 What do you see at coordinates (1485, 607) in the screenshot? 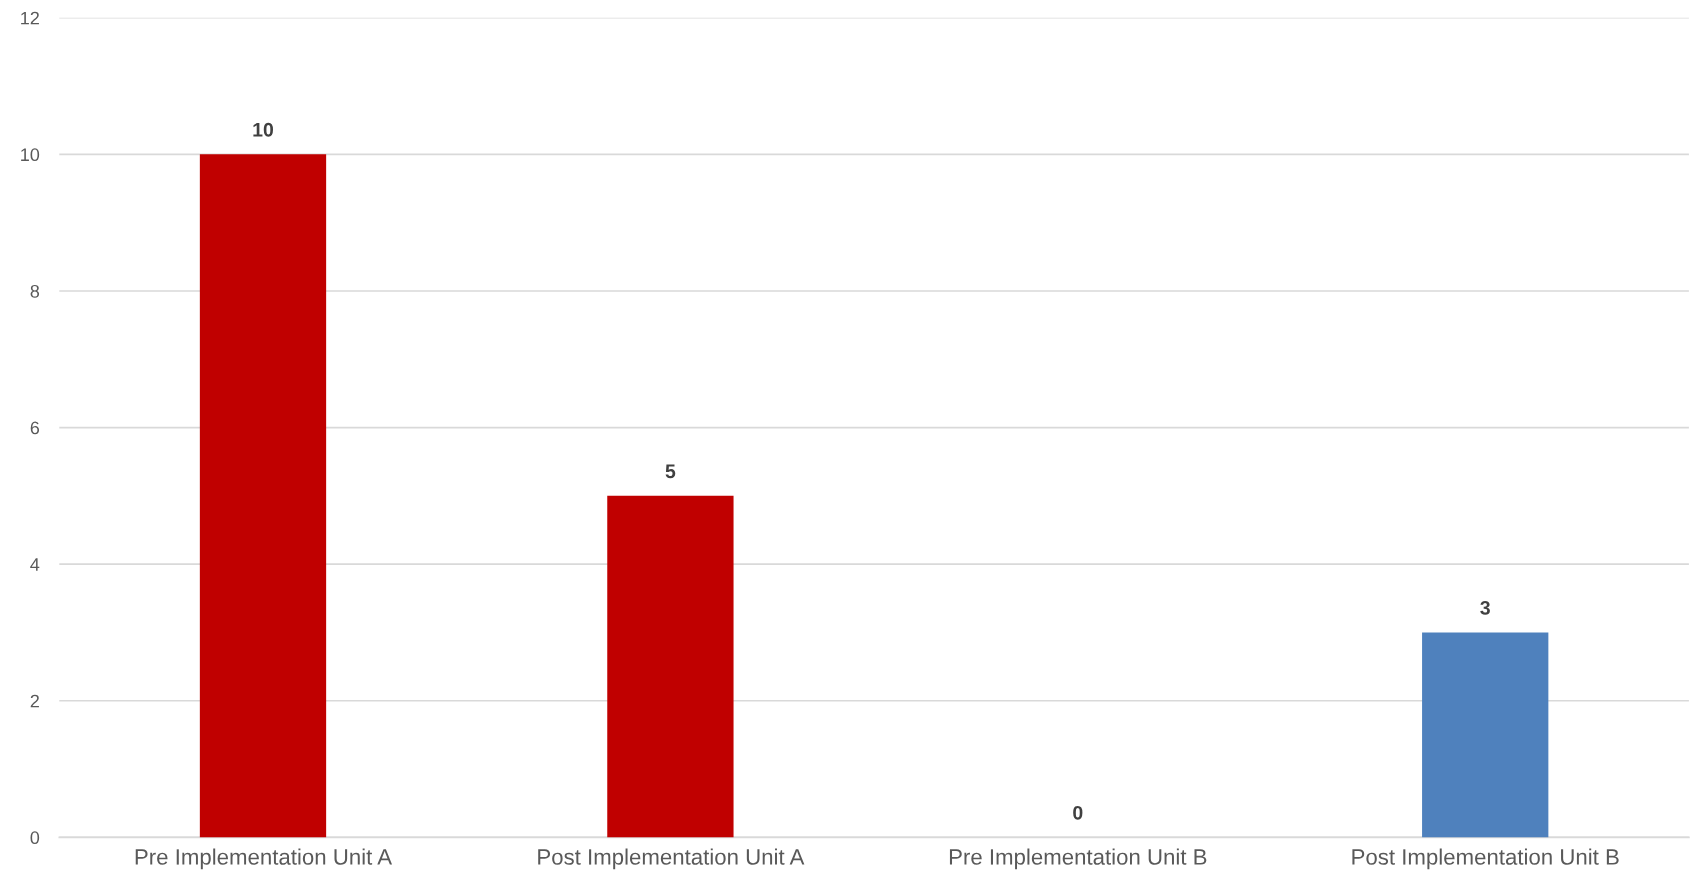
I see `data-label: 3` at bounding box center [1485, 607].